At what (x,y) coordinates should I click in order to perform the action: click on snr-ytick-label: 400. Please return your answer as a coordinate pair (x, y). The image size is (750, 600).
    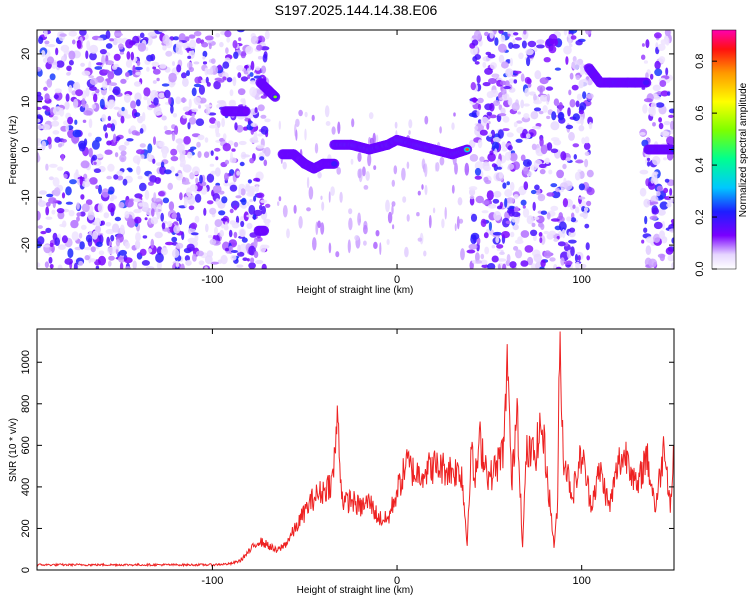
    Looking at the image, I should click on (26, 487).